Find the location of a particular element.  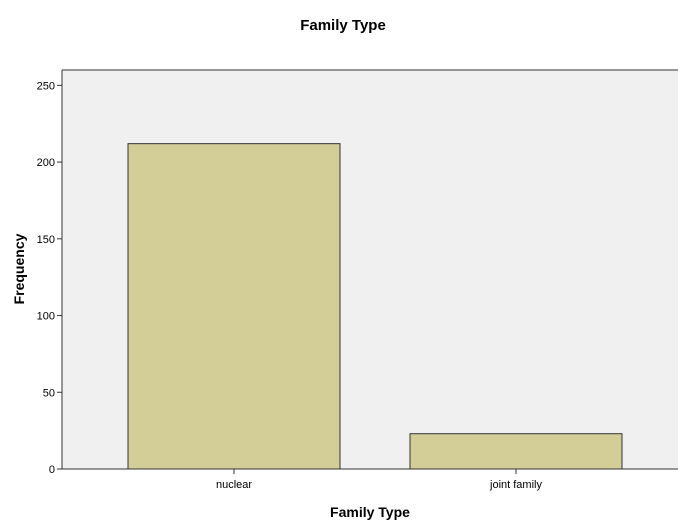

bar-joint-family is located at coordinates (516, 451).